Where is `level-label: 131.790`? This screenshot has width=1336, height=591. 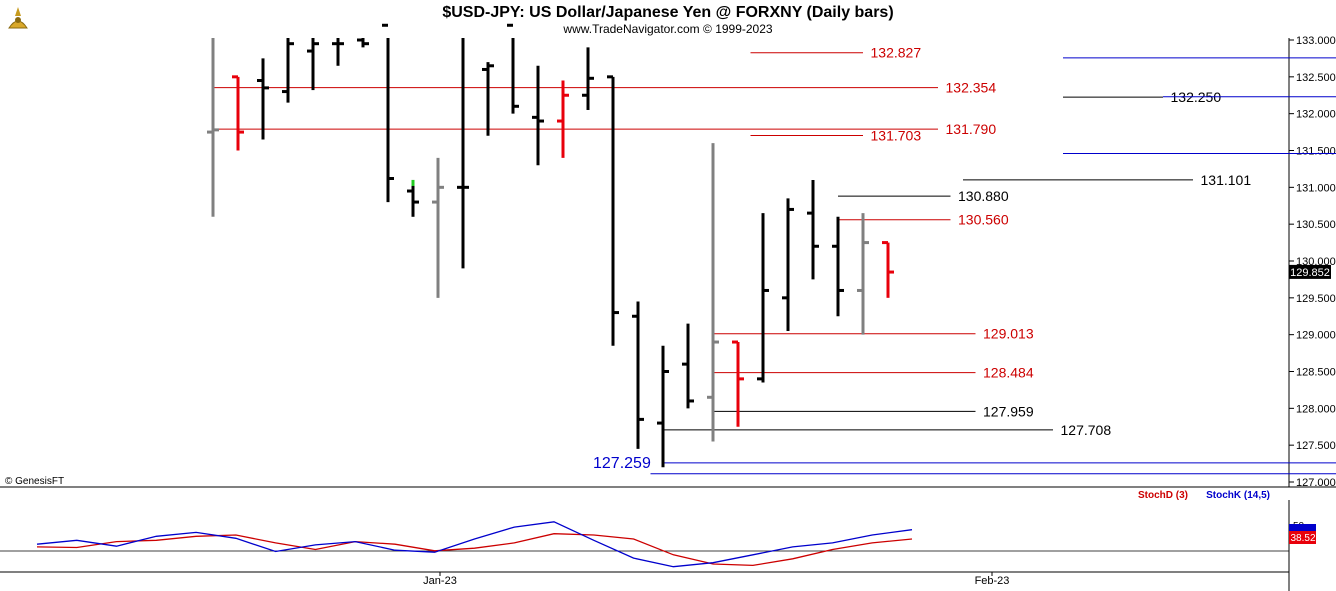
level-label: 131.790 is located at coordinates (971, 129).